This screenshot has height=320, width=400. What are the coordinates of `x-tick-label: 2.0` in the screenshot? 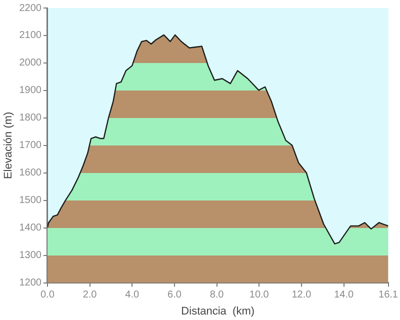 It's located at (90, 295).